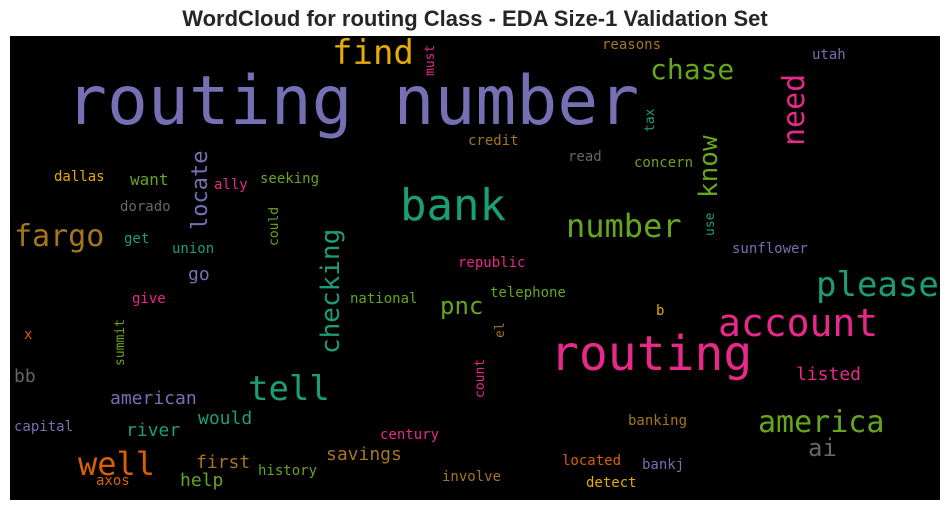 Image resolution: width=950 pixels, height=511 pixels. I want to click on word-x: x, so click(28, 335).